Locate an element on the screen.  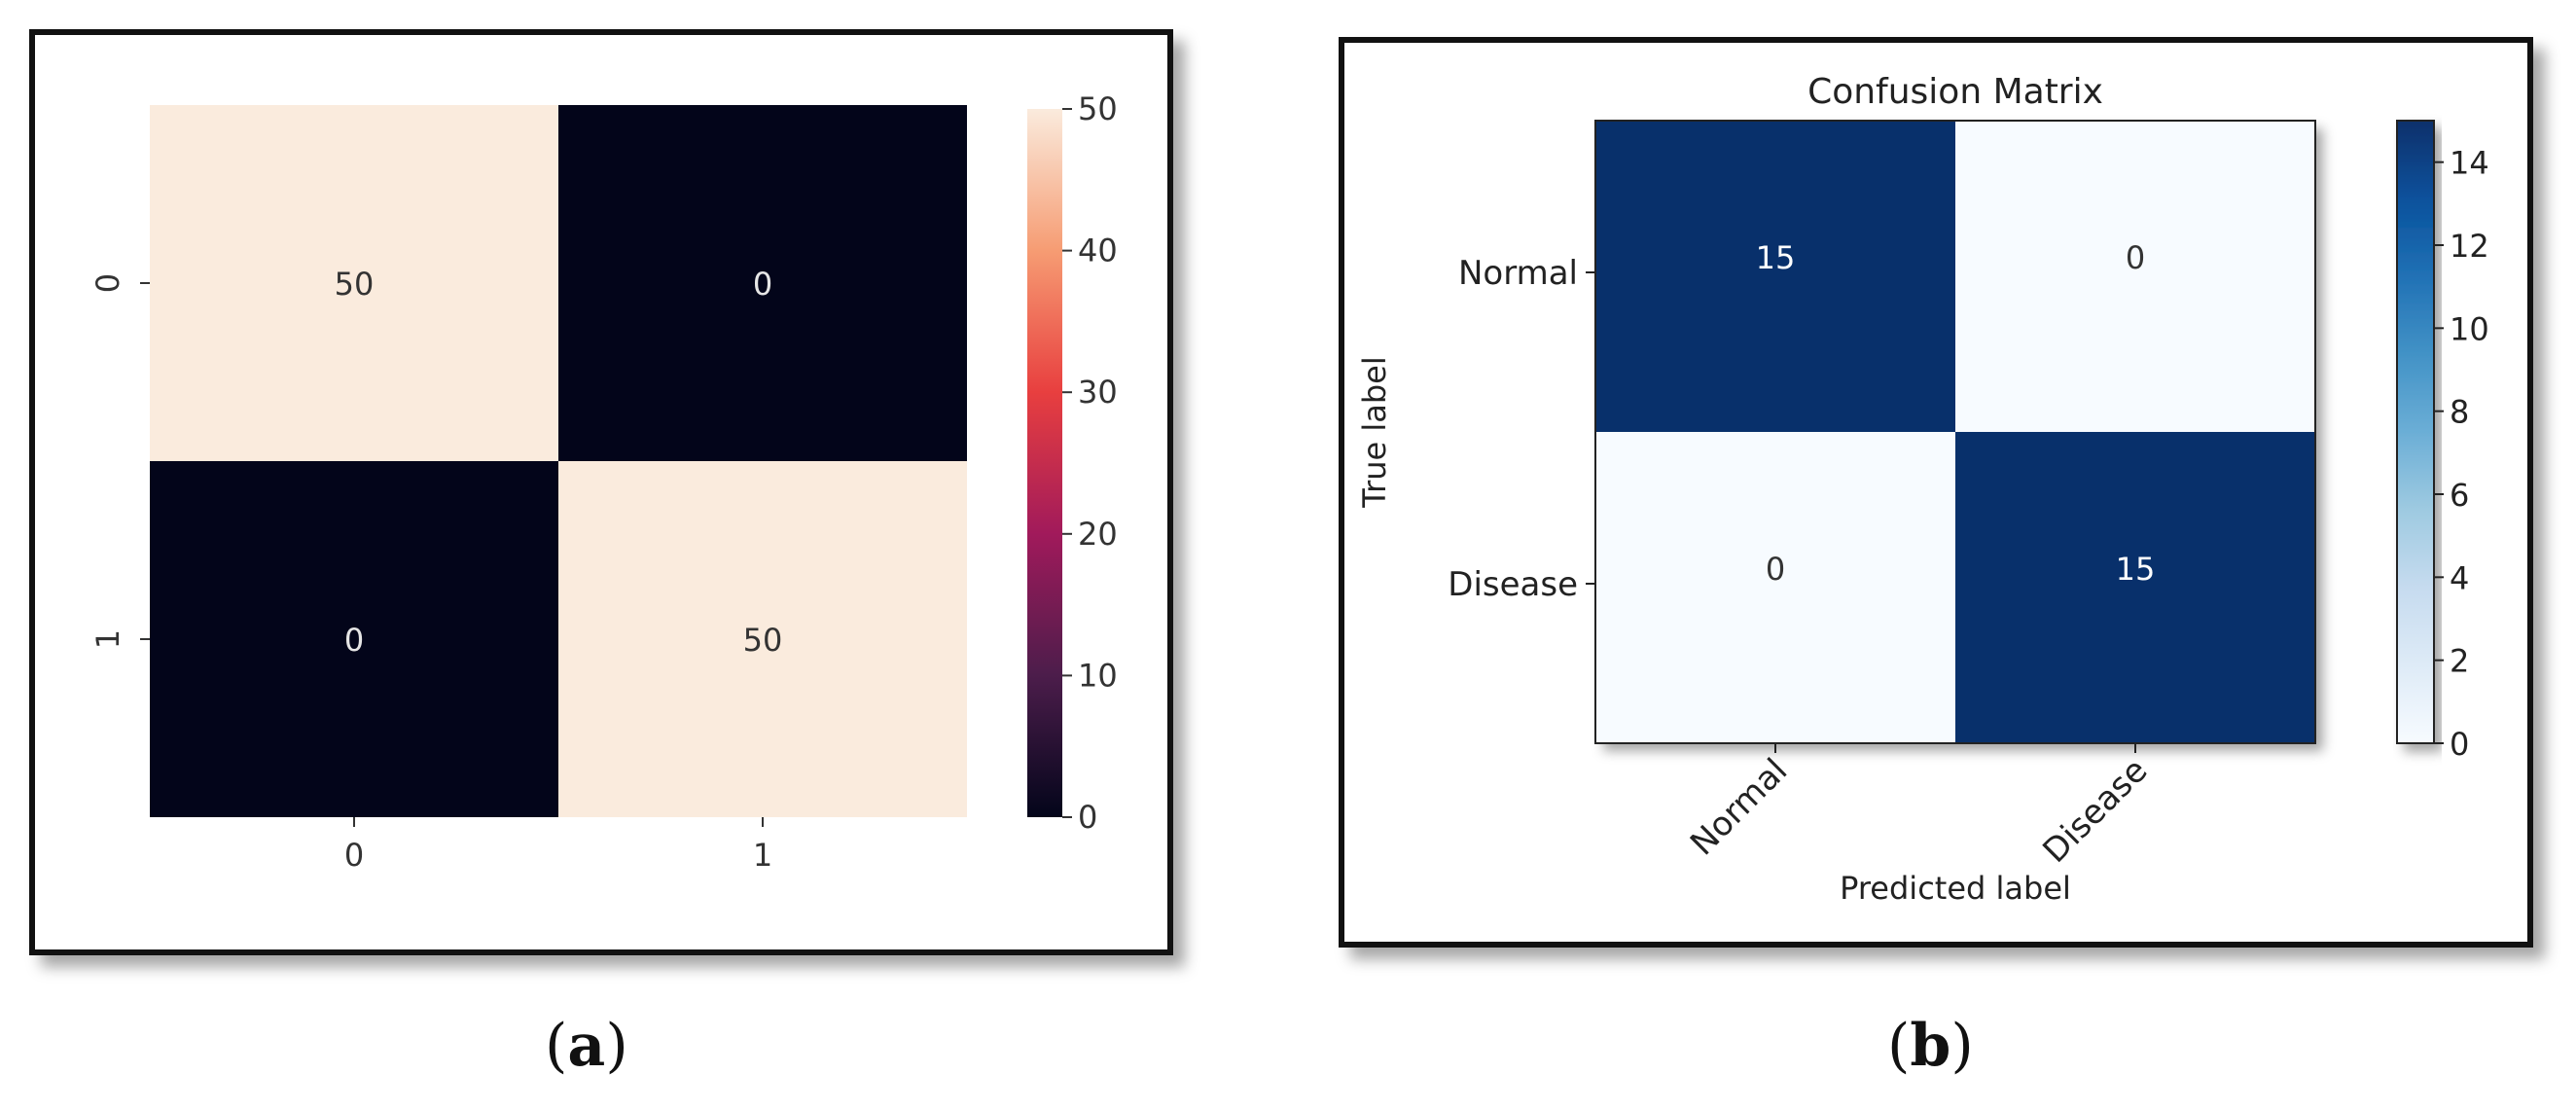
x-tick-label: 0 is located at coordinates (354, 855).